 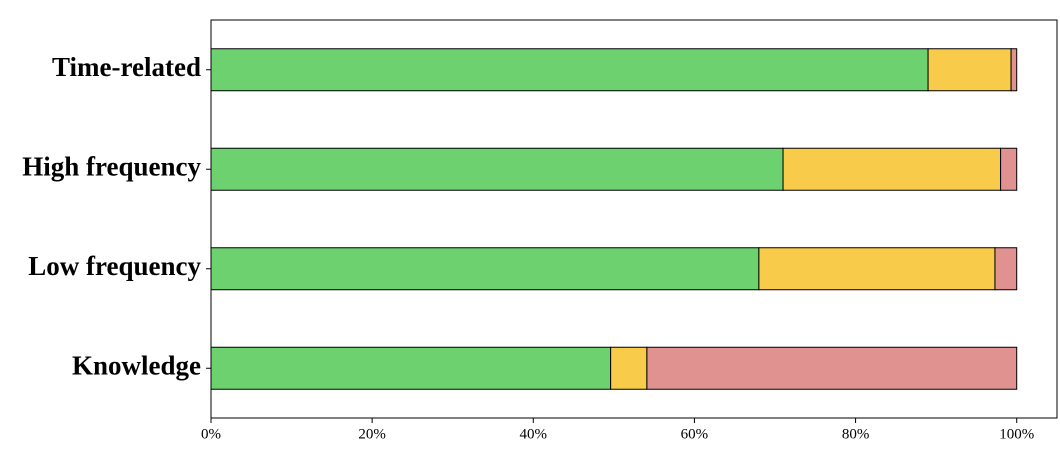 What do you see at coordinates (372, 434) in the screenshot?
I see `x-tick-label: 20%` at bounding box center [372, 434].